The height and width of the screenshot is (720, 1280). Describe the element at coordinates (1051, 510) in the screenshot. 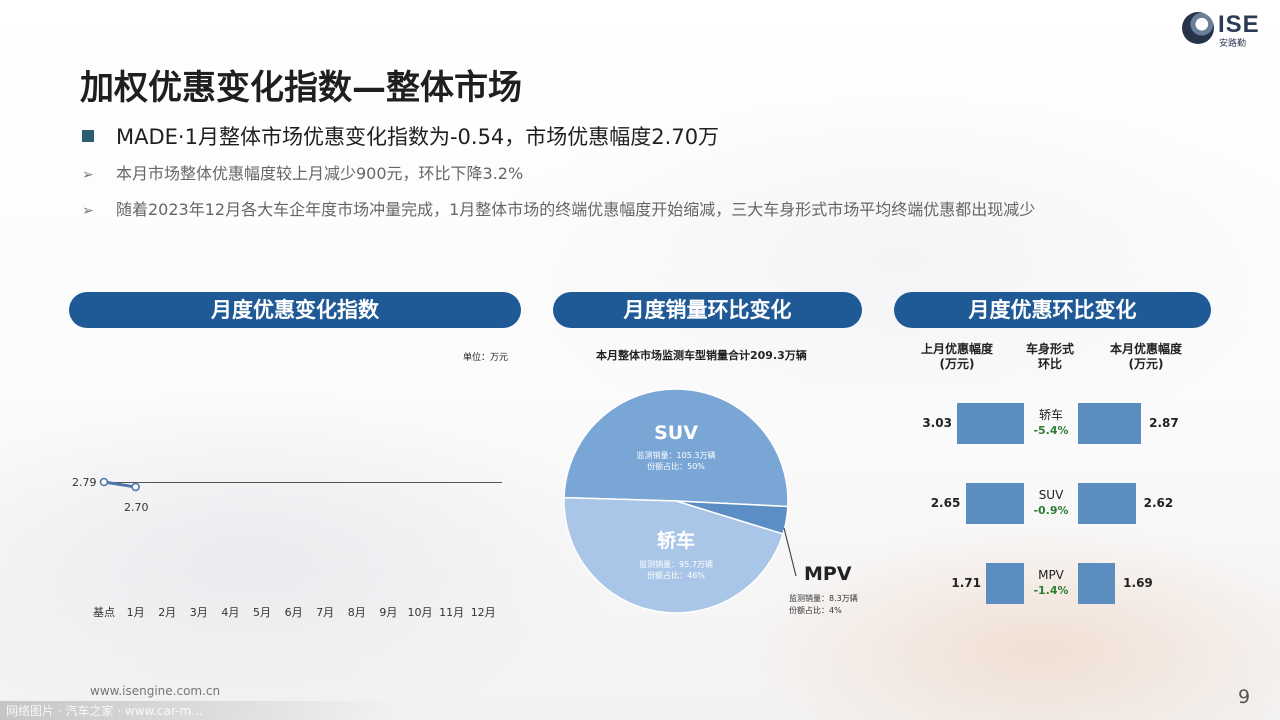

I see `segment-change: -0.9%` at that location.